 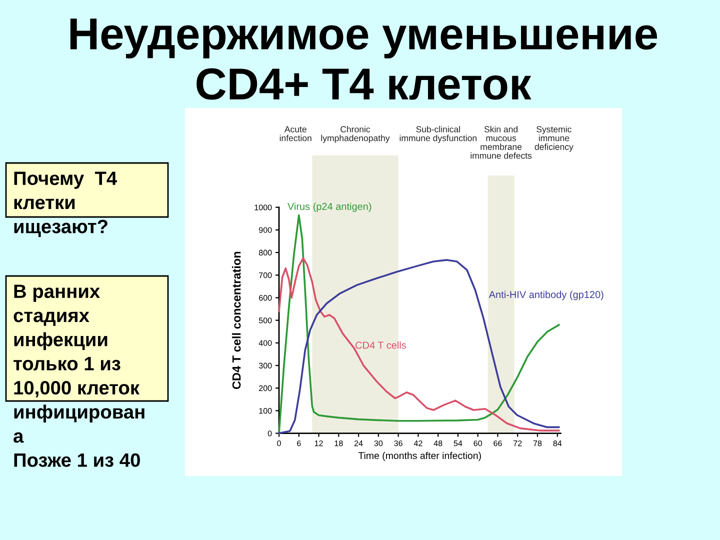 What do you see at coordinates (537, 443) in the screenshot?
I see `x-tick-label: 78` at bounding box center [537, 443].